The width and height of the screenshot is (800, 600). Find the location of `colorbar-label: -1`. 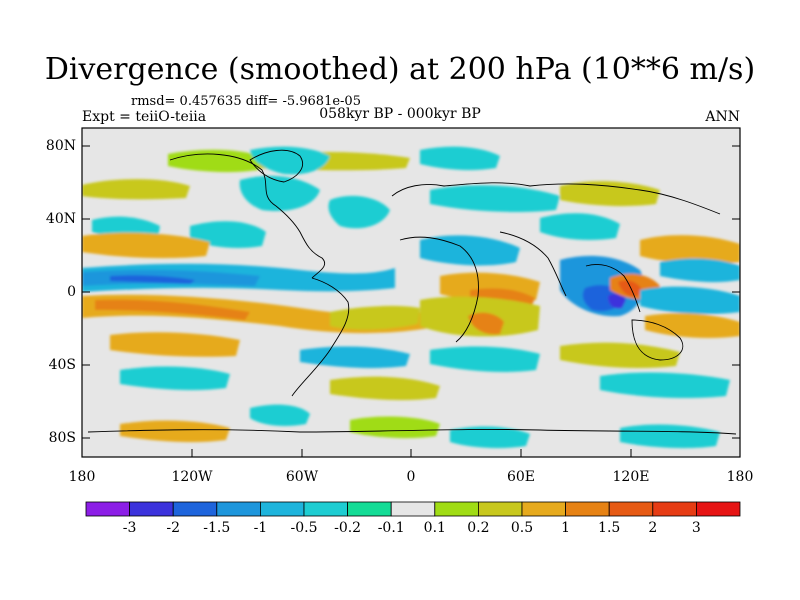

colorbar-label: -1 is located at coordinates (260, 528).